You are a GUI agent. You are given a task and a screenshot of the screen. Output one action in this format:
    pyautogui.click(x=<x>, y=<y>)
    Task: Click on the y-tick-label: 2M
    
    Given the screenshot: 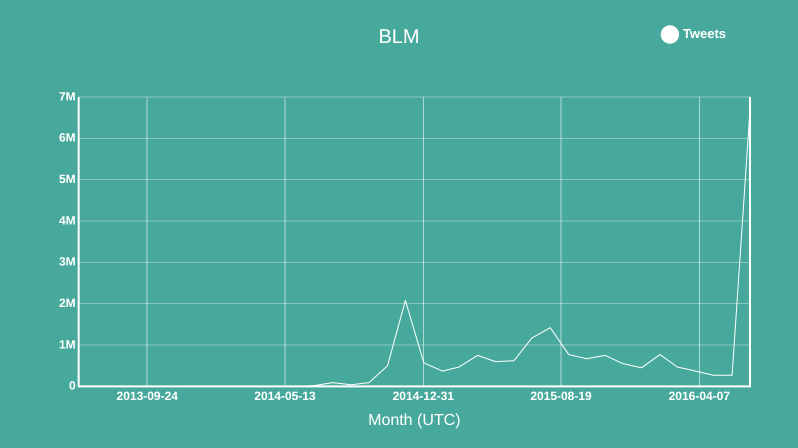 What is the action you would take?
    pyautogui.click(x=67, y=303)
    